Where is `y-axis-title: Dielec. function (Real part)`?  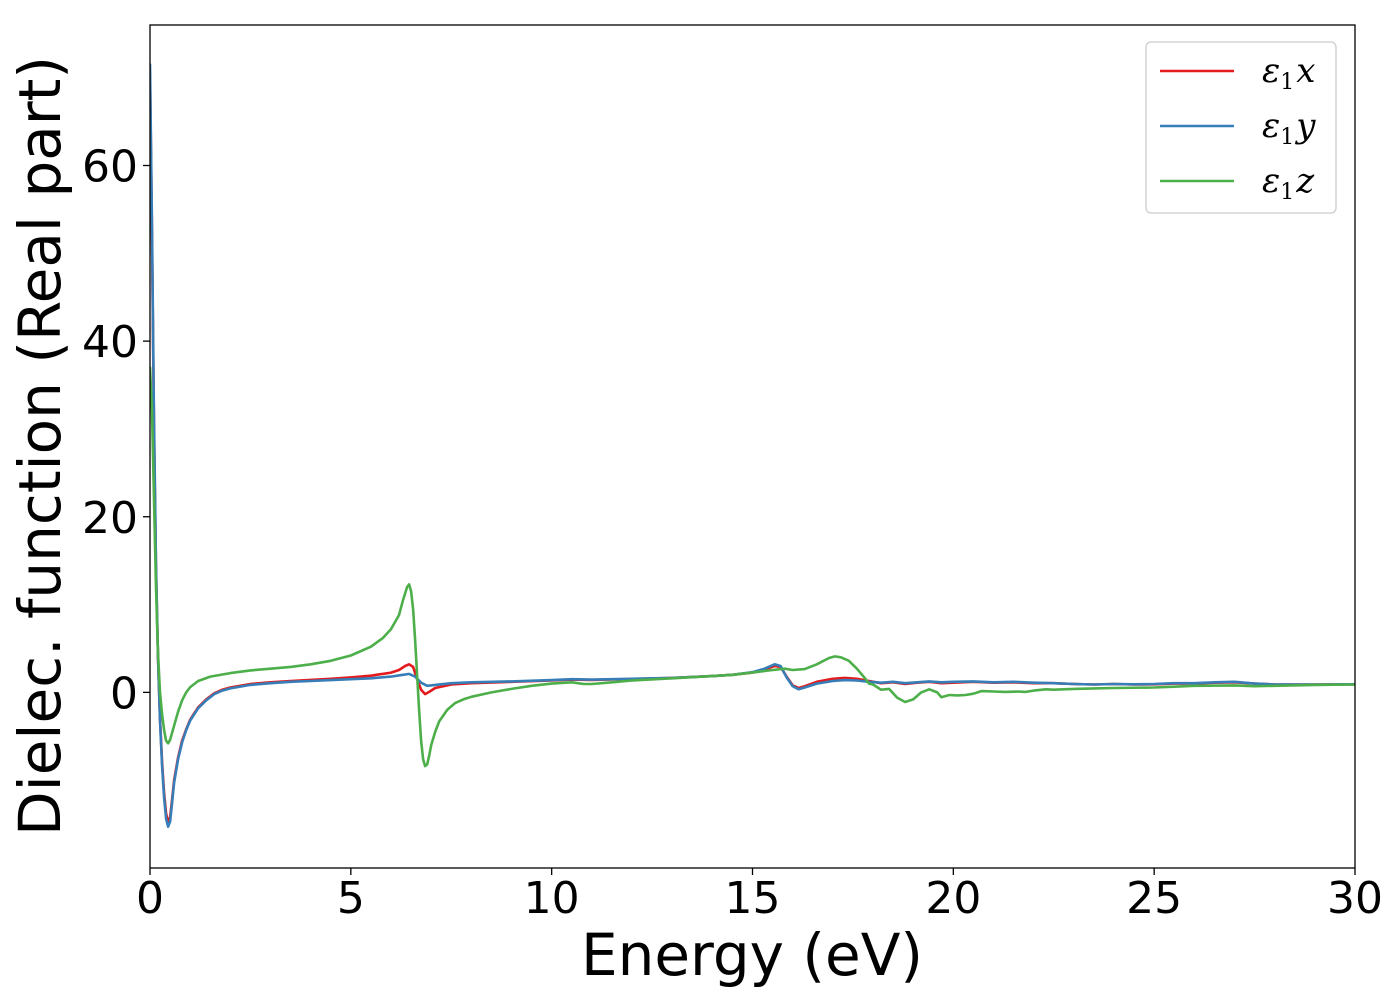 y-axis-title: Dielec. function (Real part) is located at coordinates (40, 446).